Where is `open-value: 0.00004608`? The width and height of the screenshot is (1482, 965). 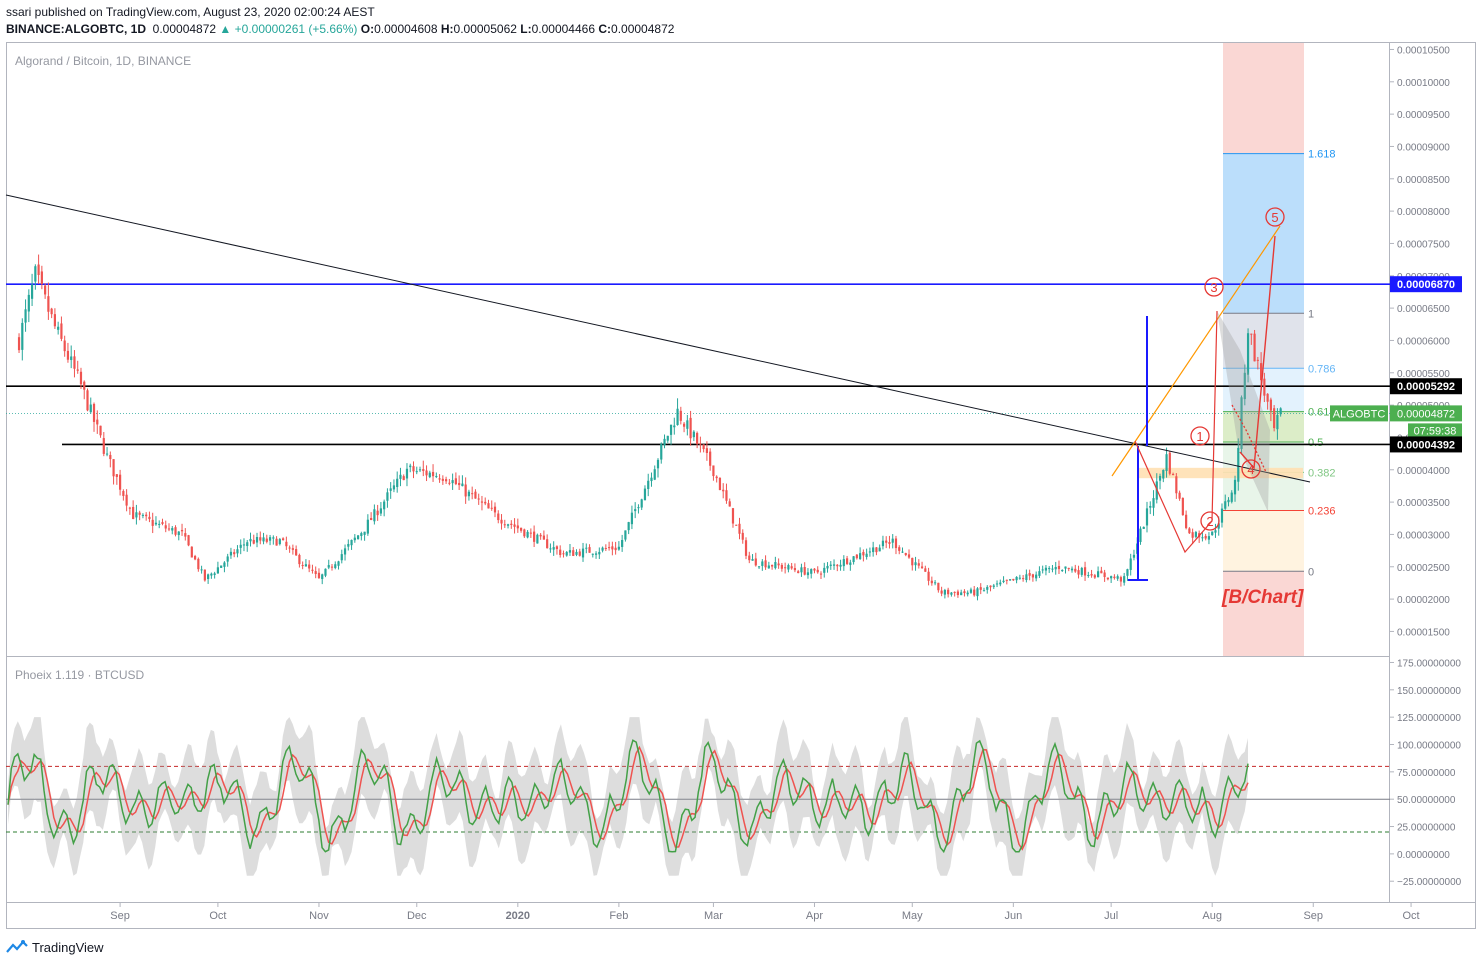
open-value: 0.00004608 is located at coordinates (406, 29).